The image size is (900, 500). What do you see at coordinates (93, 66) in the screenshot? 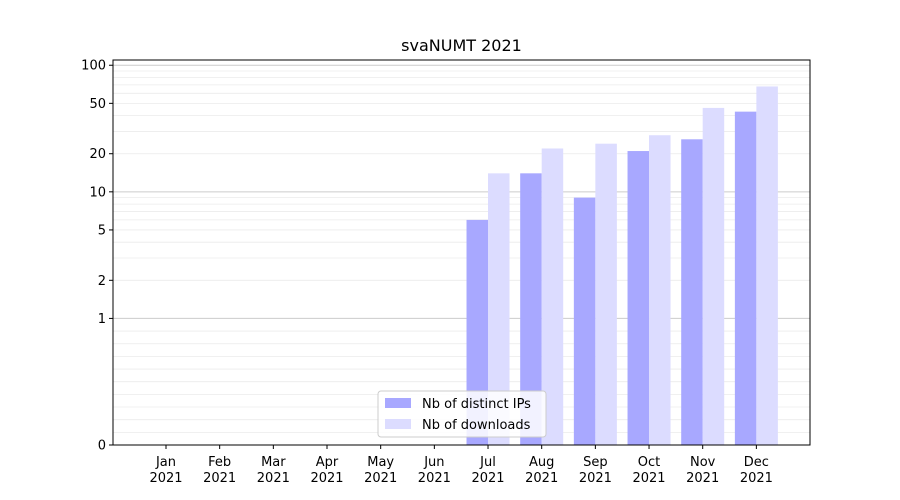
I see `y-tick-label: 100` at bounding box center [93, 66].